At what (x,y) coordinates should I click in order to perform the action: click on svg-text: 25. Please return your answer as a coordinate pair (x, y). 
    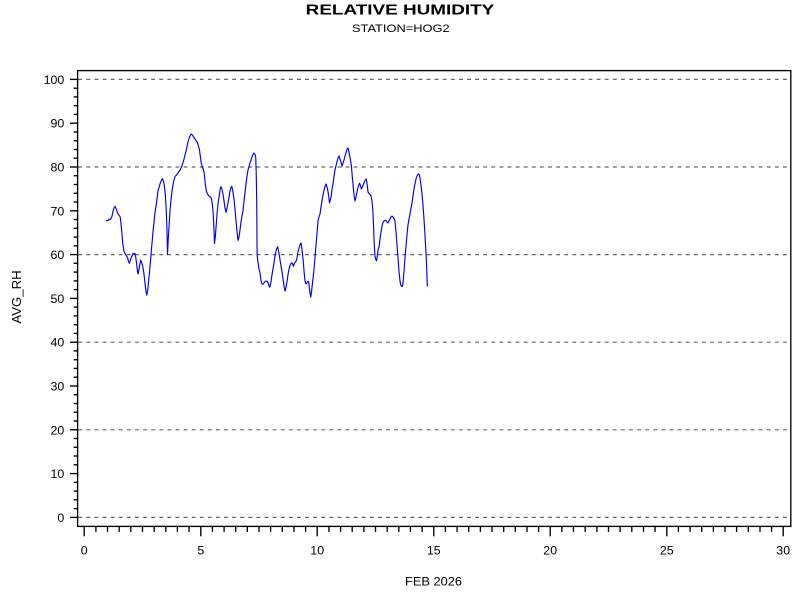
    Looking at the image, I should click on (667, 551).